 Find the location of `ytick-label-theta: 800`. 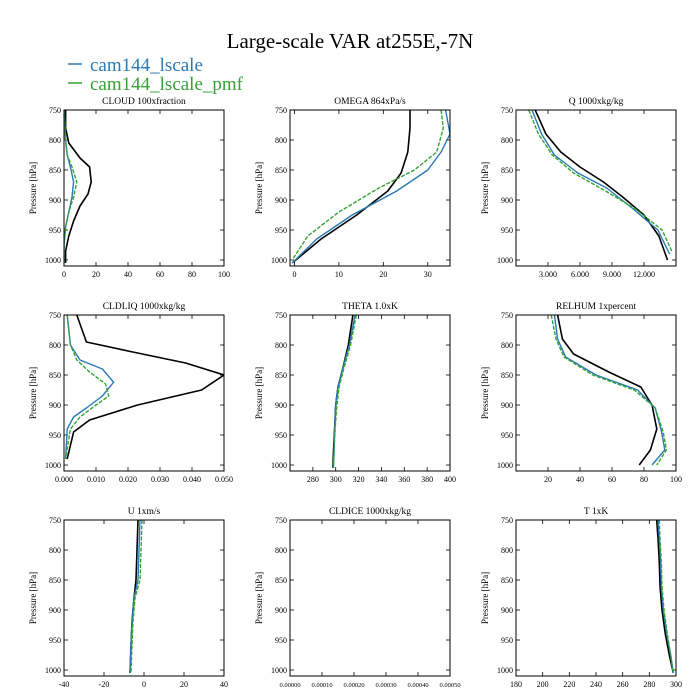

ytick-label-theta: 800 is located at coordinates (281, 345).